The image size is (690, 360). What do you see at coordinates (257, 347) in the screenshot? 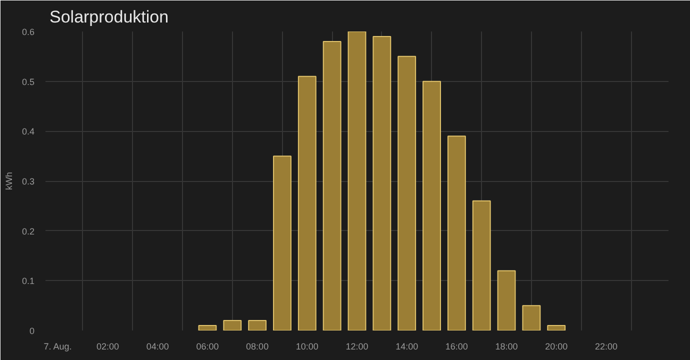
I see `x-tick-label: 08:00` at bounding box center [257, 347].